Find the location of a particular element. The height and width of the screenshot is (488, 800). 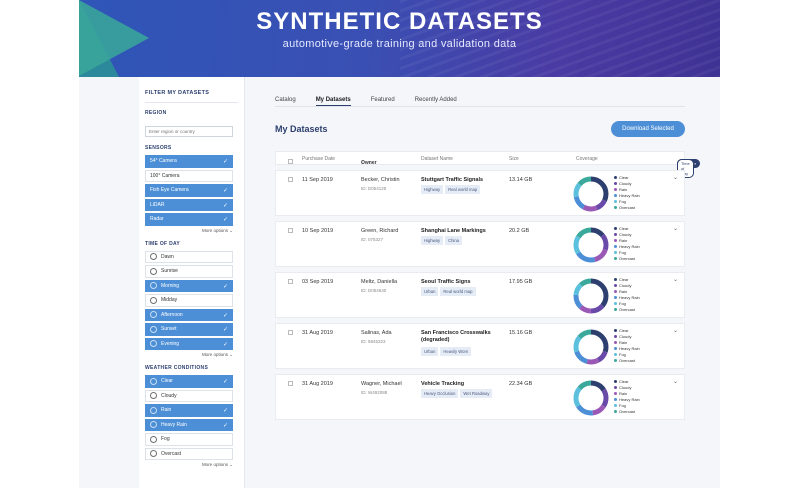

dataset-name: Vehicle Tracking is located at coordinates (443, 384).